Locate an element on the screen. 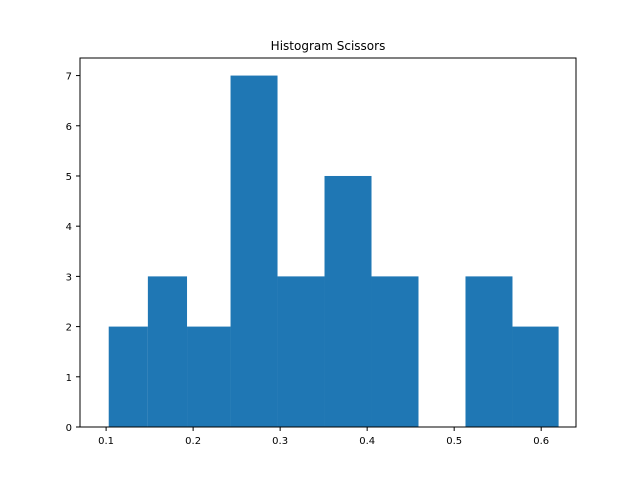 The width and height of the screenshot is (640, 484). y-tick-label: 1 is located at coordinates (69, 378).